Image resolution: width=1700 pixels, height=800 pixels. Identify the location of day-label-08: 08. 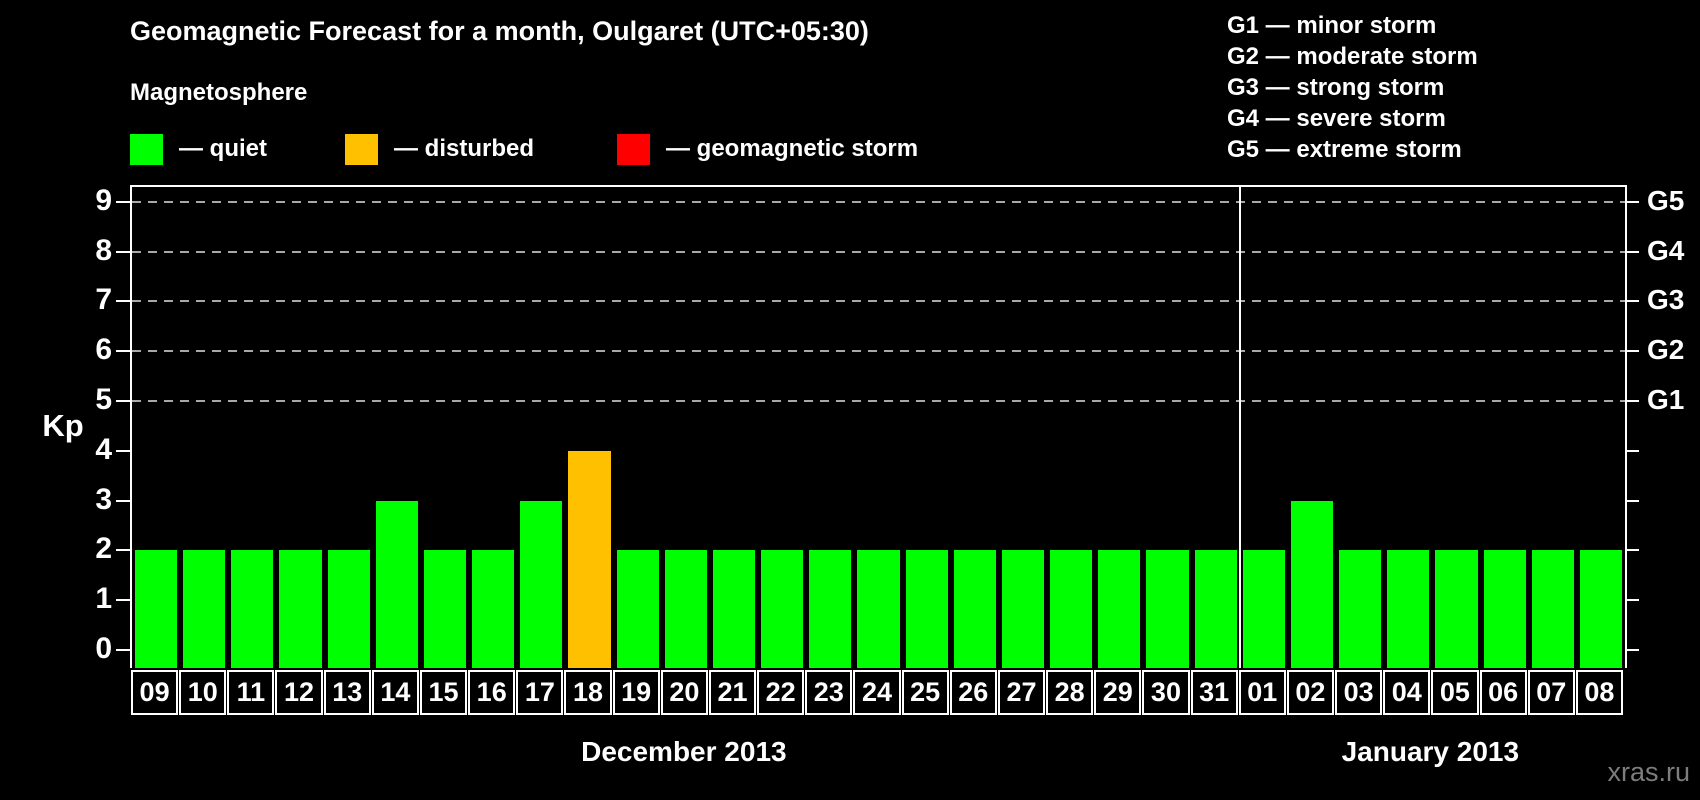
(1599, 692).